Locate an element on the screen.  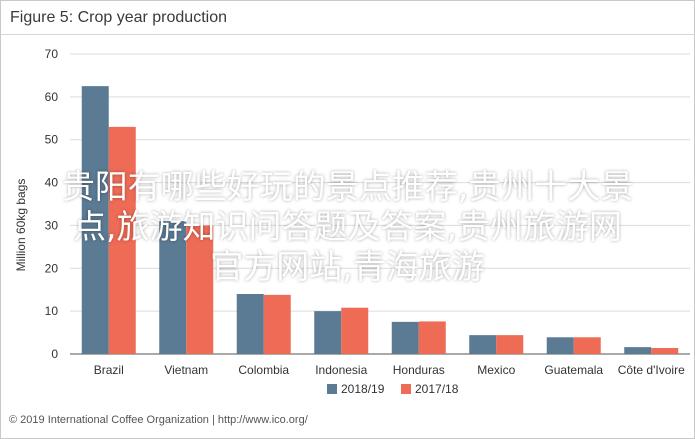
y-axis-label: Million 60kg bags is located at coordinates (21, 225).